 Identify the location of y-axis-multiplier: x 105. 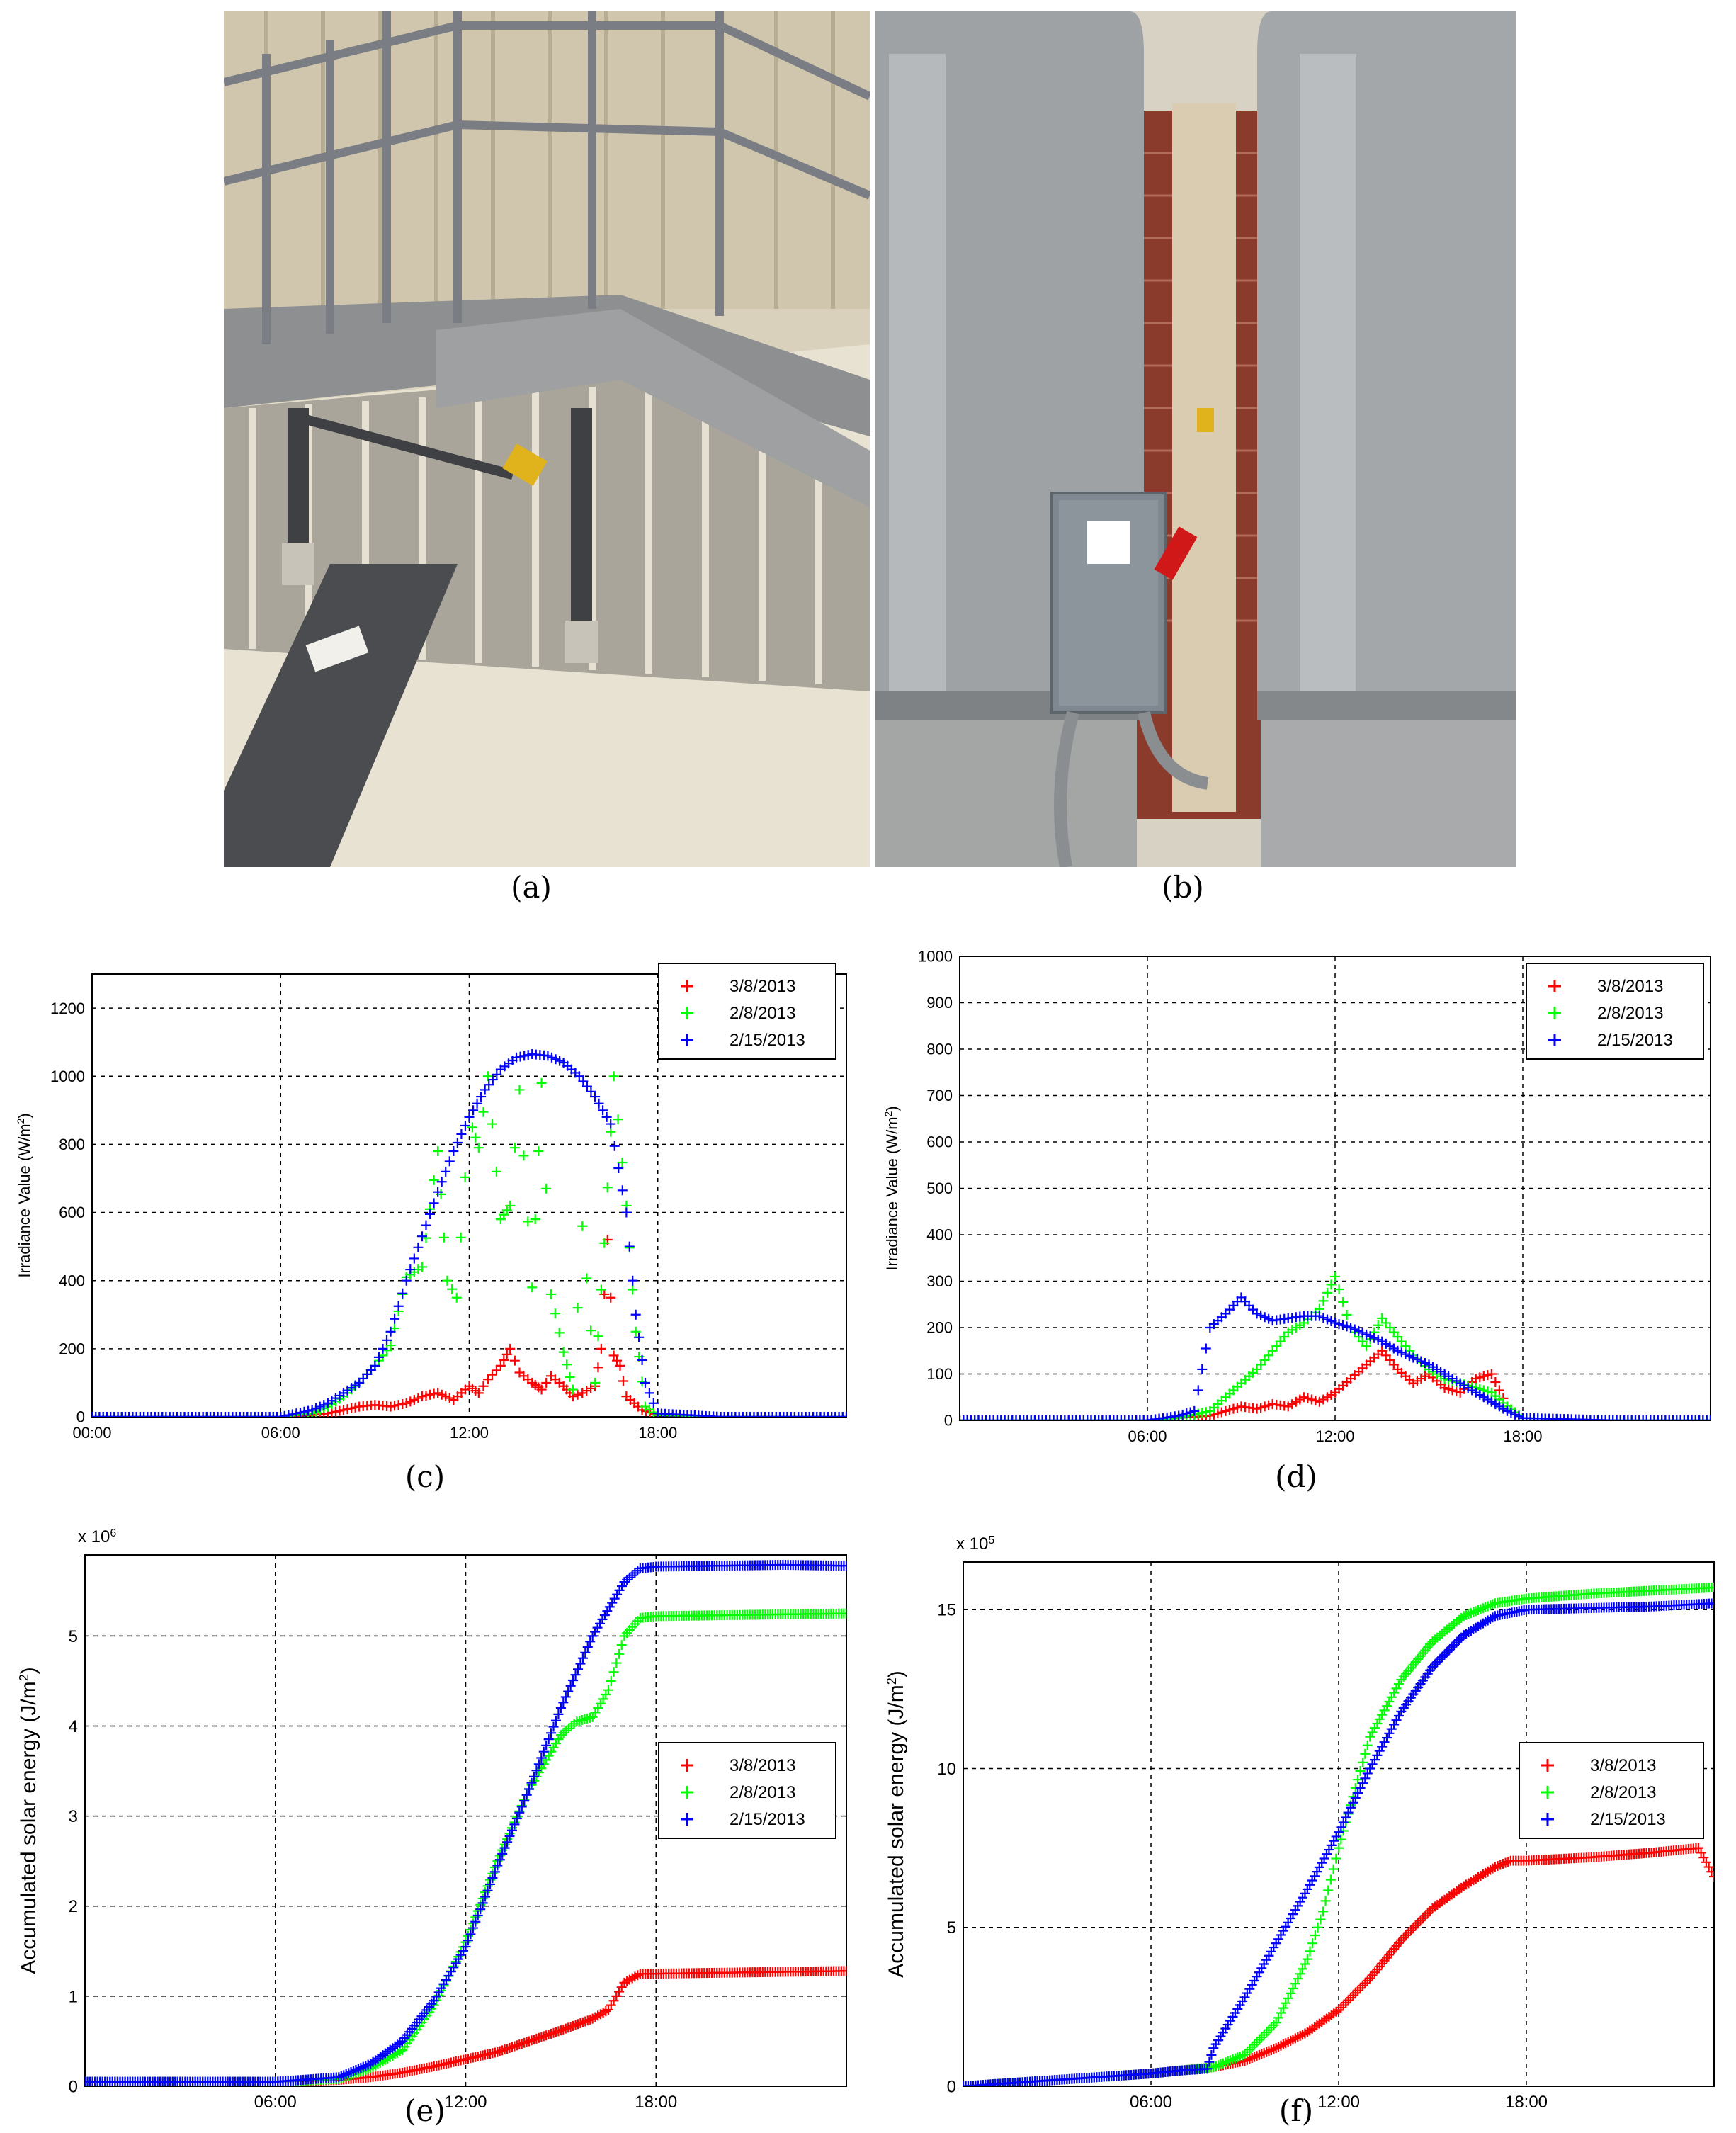
(975, 1544).